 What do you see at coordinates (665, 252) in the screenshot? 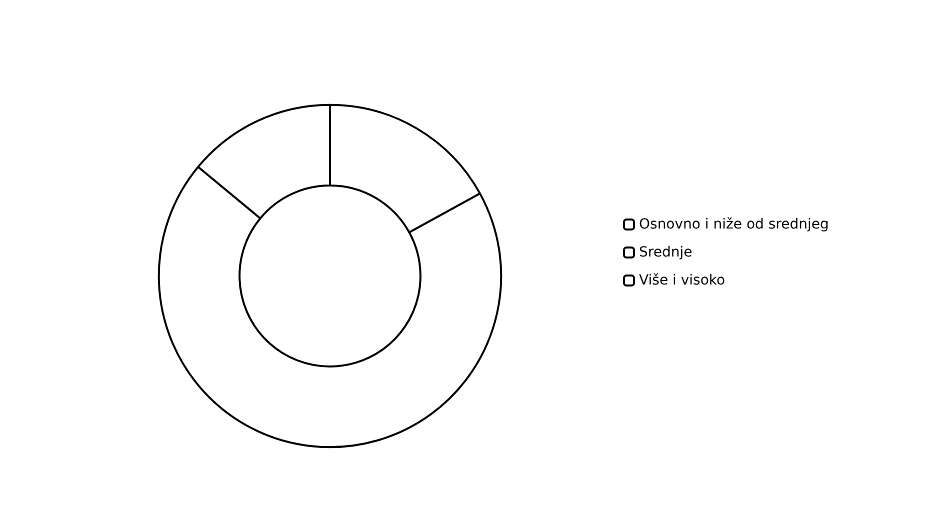
I see `legend-label: Srednje` at bounding box center [665, 252].